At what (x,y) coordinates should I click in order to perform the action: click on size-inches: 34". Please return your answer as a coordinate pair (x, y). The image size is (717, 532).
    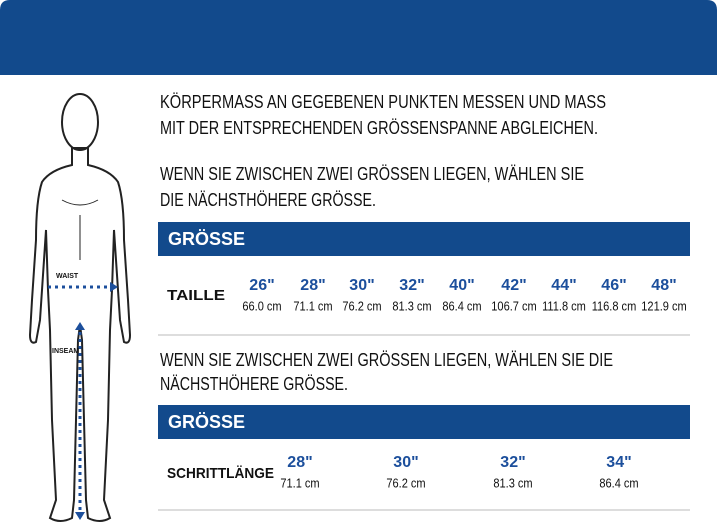
    Looking at the image, I should click on (618, 462).